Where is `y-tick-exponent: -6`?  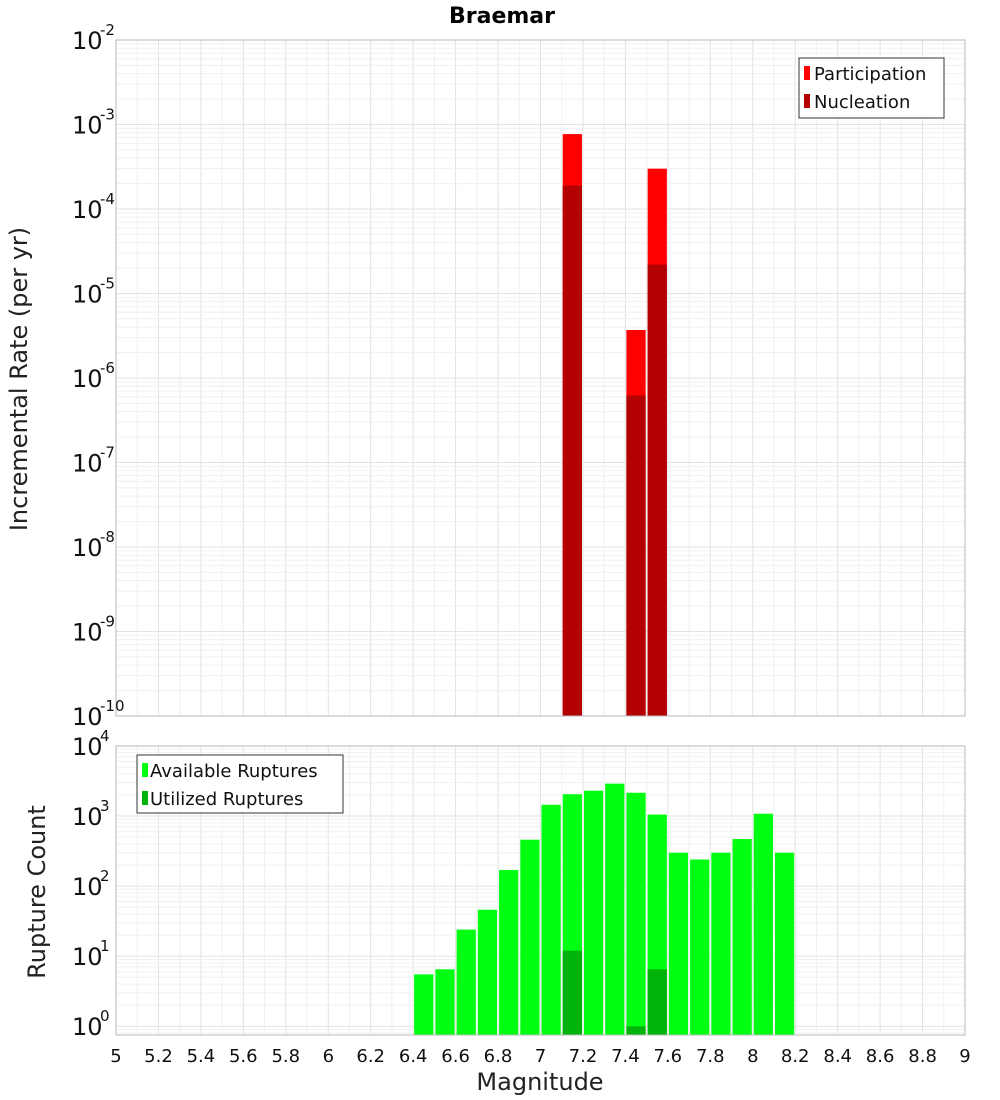 y-tick-exponent: -6 is located at coordinates (107, 368).